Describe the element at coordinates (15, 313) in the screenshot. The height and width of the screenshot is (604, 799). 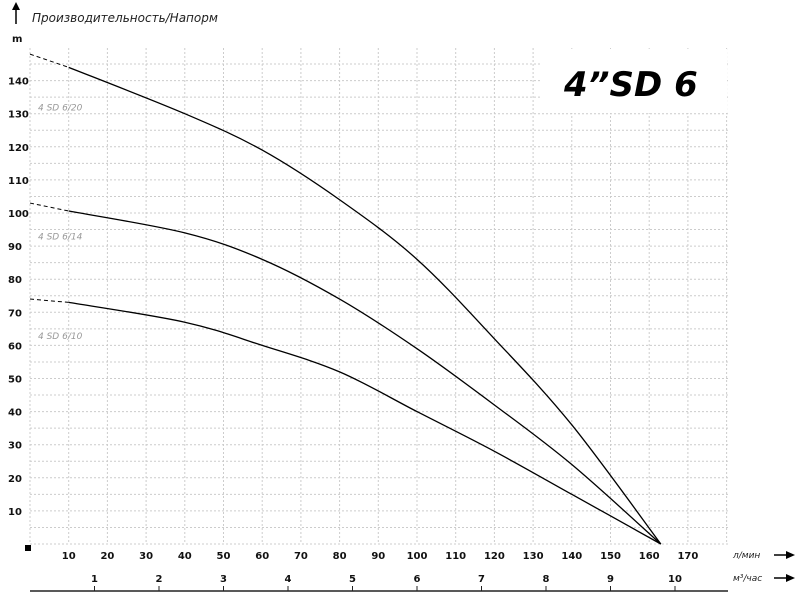
I see `y-tick-label: 70` at that location.